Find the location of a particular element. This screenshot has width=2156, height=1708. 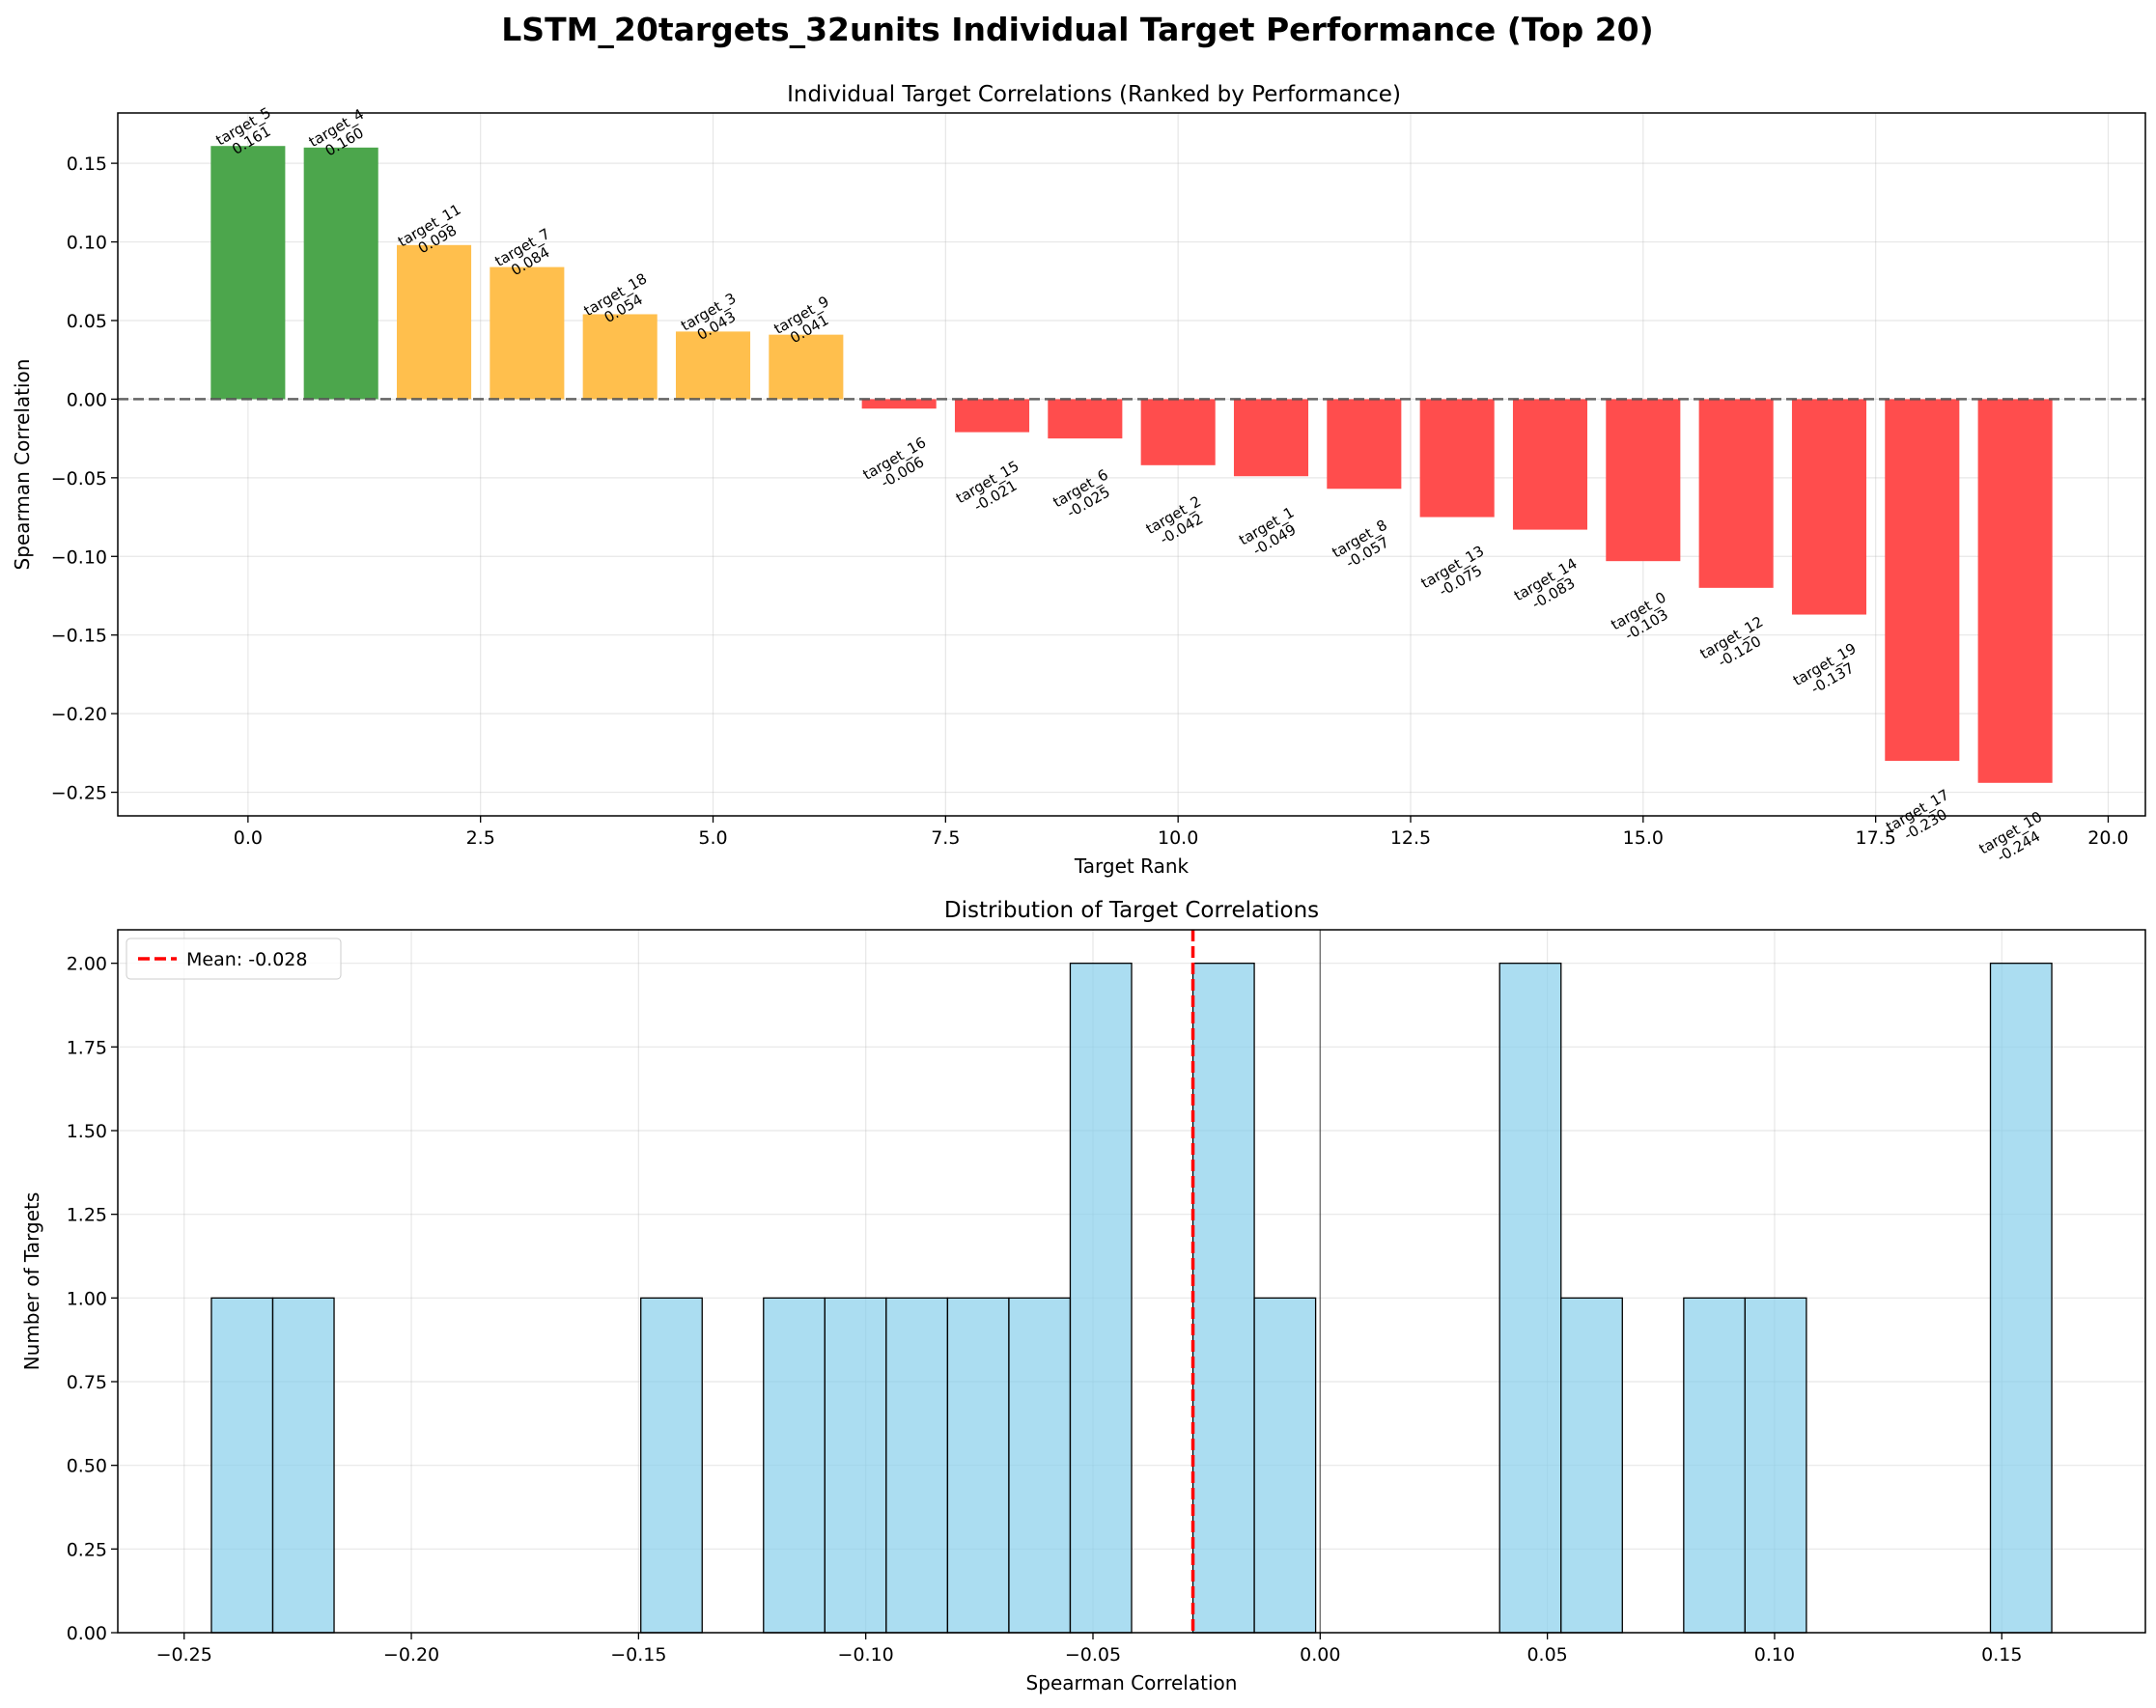

bar-chart-x-ticks: 0.0 2.5 5.0 7.5 10.0 12.5 15.0 17.5 20.0 is located at coordinates (1182, 833).